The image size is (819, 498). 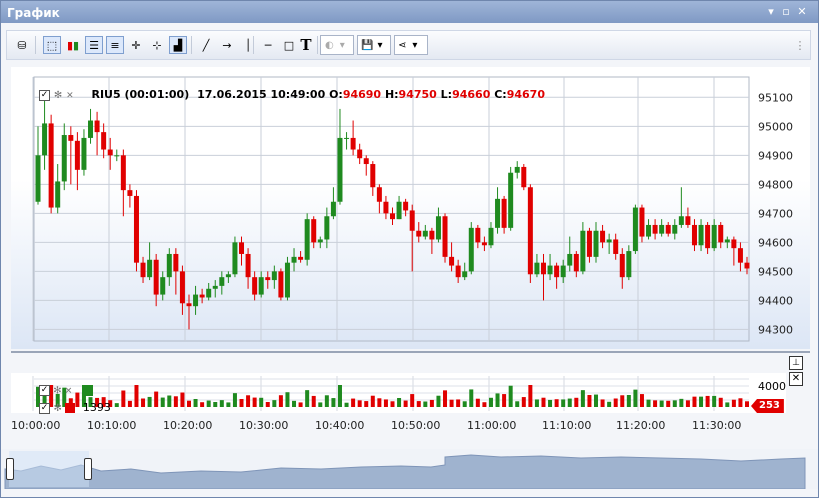 What do you see at coordinates (374, 45) in the screenshot?
I see `save-dropdown: 💾 ▾` at bounding box center [374, 45].